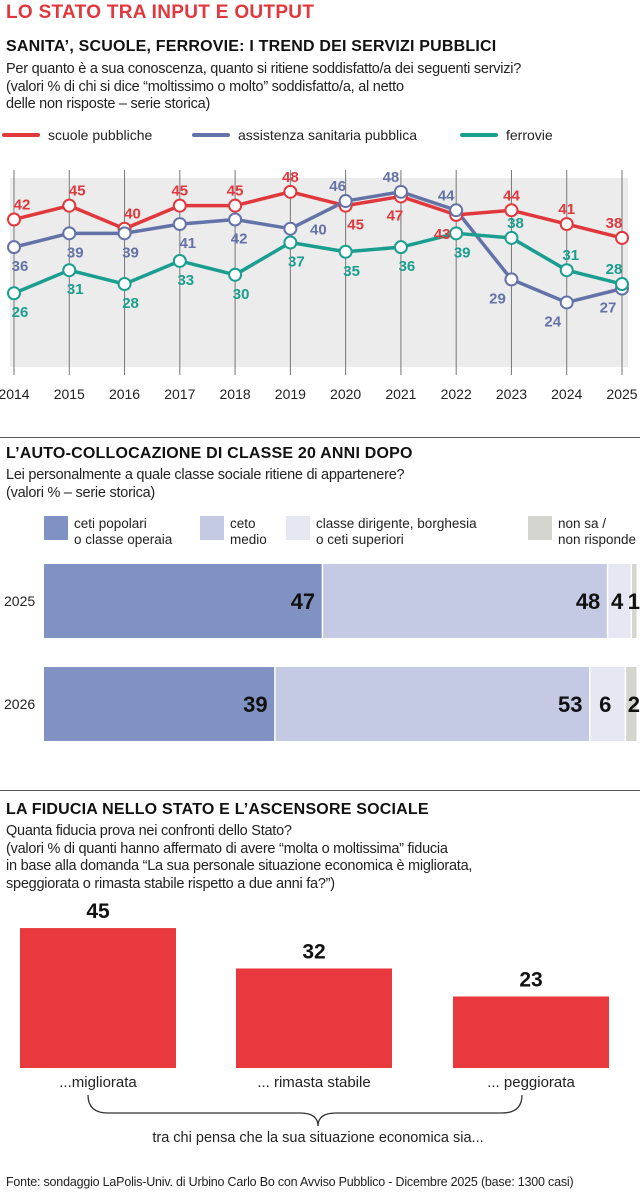 The height and width of the screenshot is (1192, 640). Describe the element at coordinates (19, 704) in the screenshot. I see `row-label: 2026` at that location.